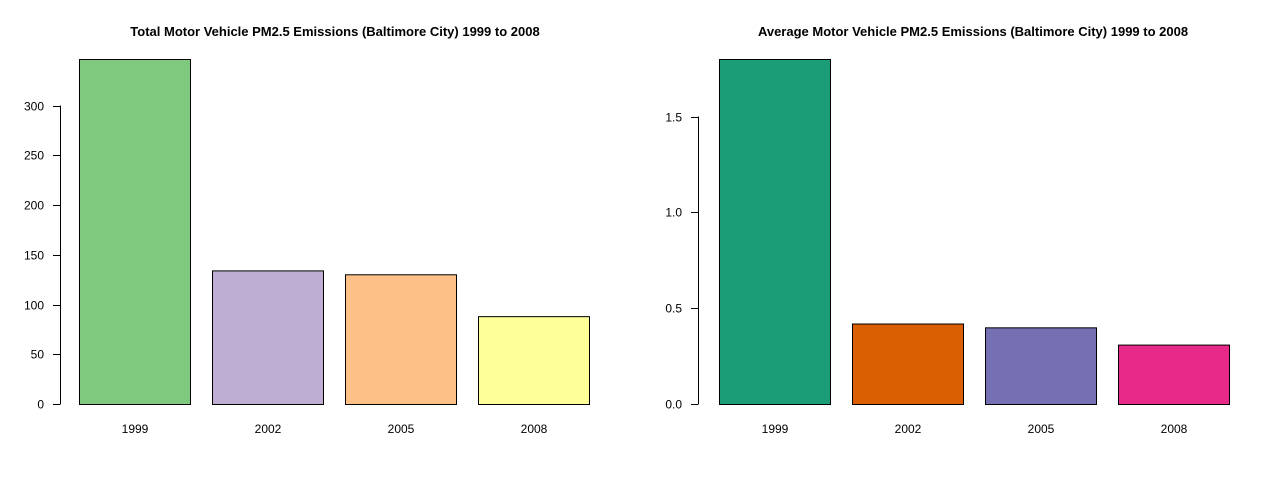 The width and height of the screenshot is (1280, 480). Describe the element at coordinates (34, 156) in the screenshot. I see `y-tick-label: 250` at that location.